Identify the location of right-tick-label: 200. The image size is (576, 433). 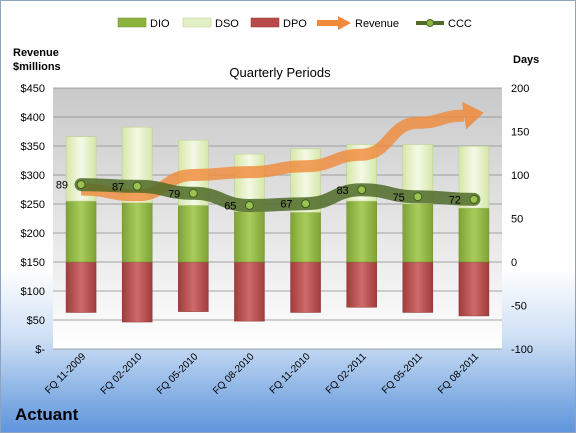
(520, 89).